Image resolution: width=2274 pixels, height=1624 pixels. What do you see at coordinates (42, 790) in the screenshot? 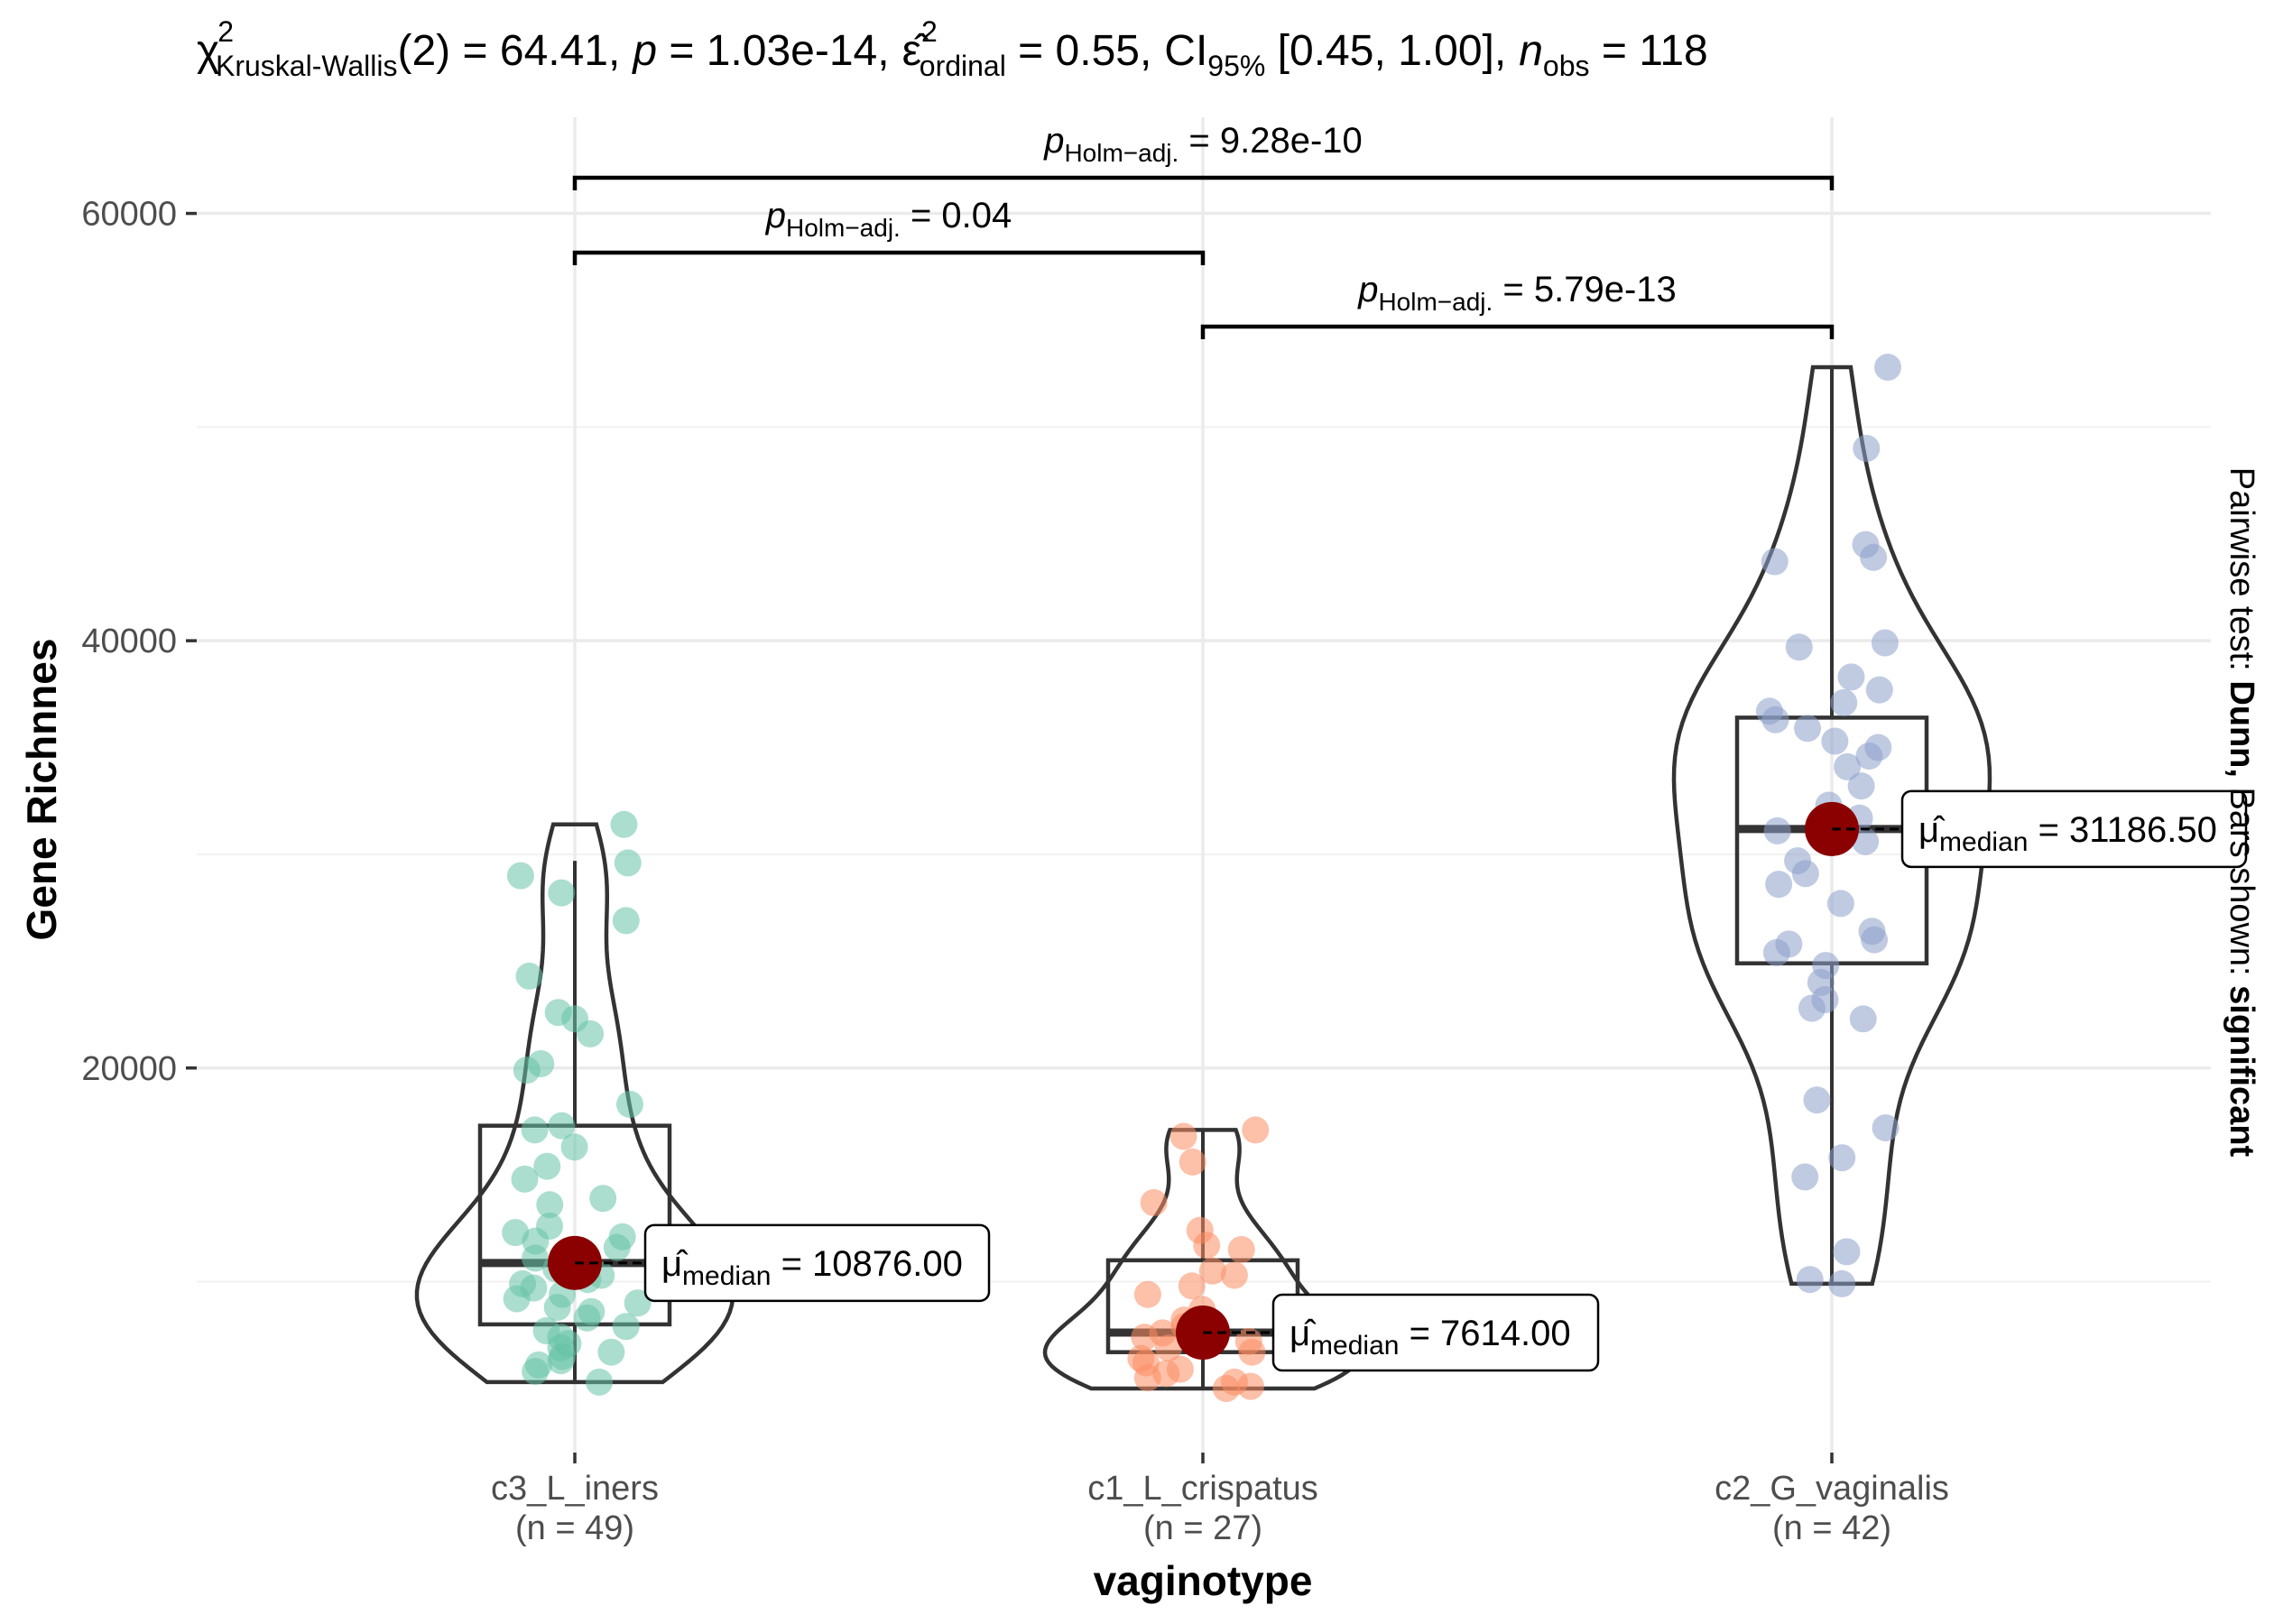
I see `y-axis-title: Gene Richnnes` at bounding box center [42, 790].